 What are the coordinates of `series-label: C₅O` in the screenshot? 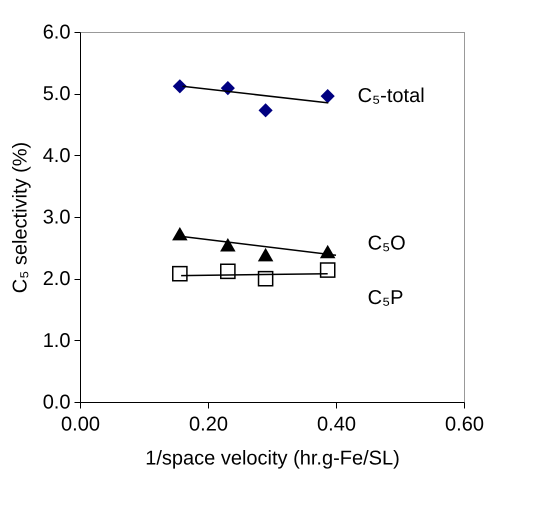 It's located at (387, 243).